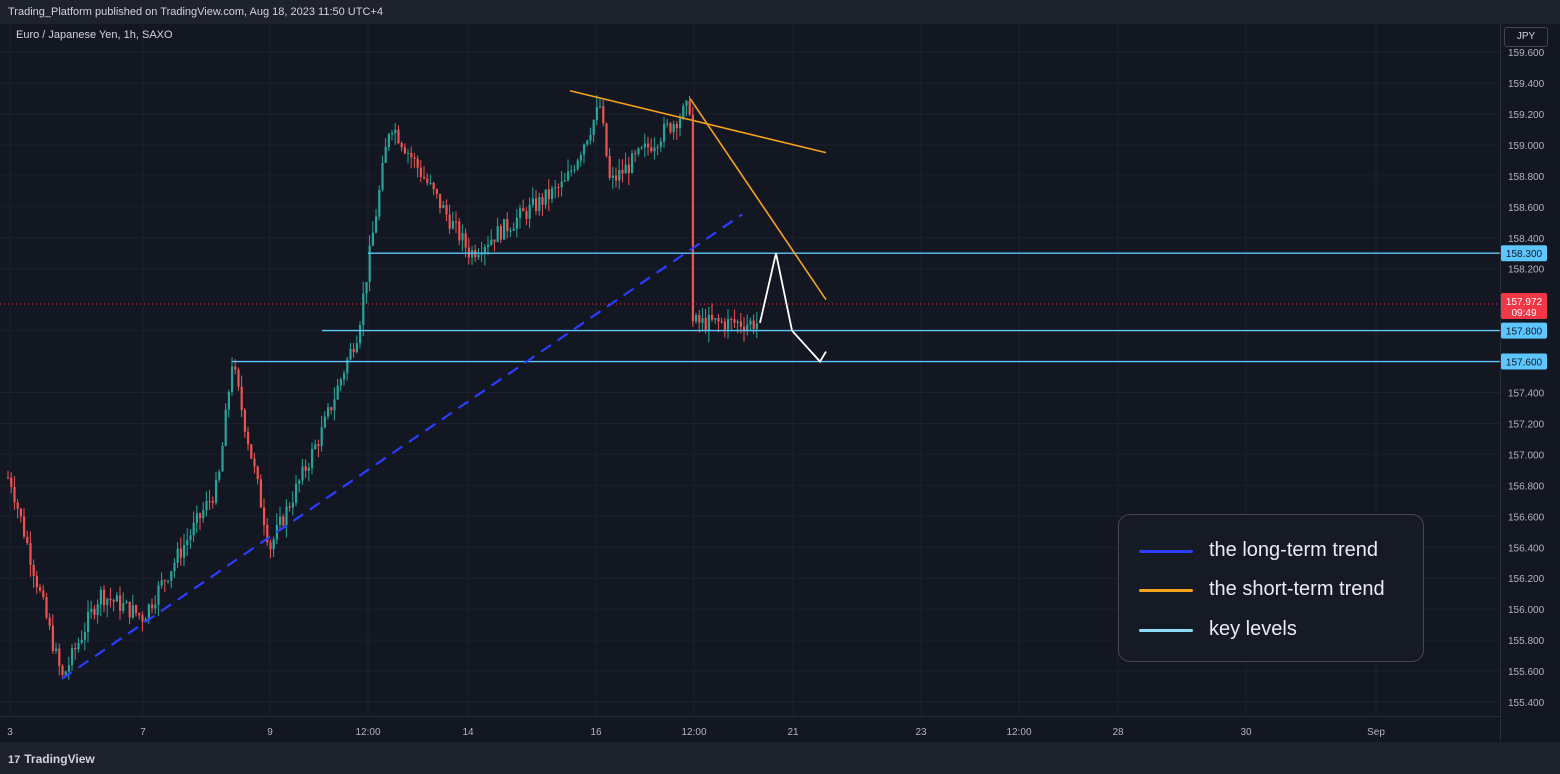 Image resolution: width=1560 pixels, height=774 pixels. I want to click on legend-item-long-term: the long-term trend, so click(1279, 551).